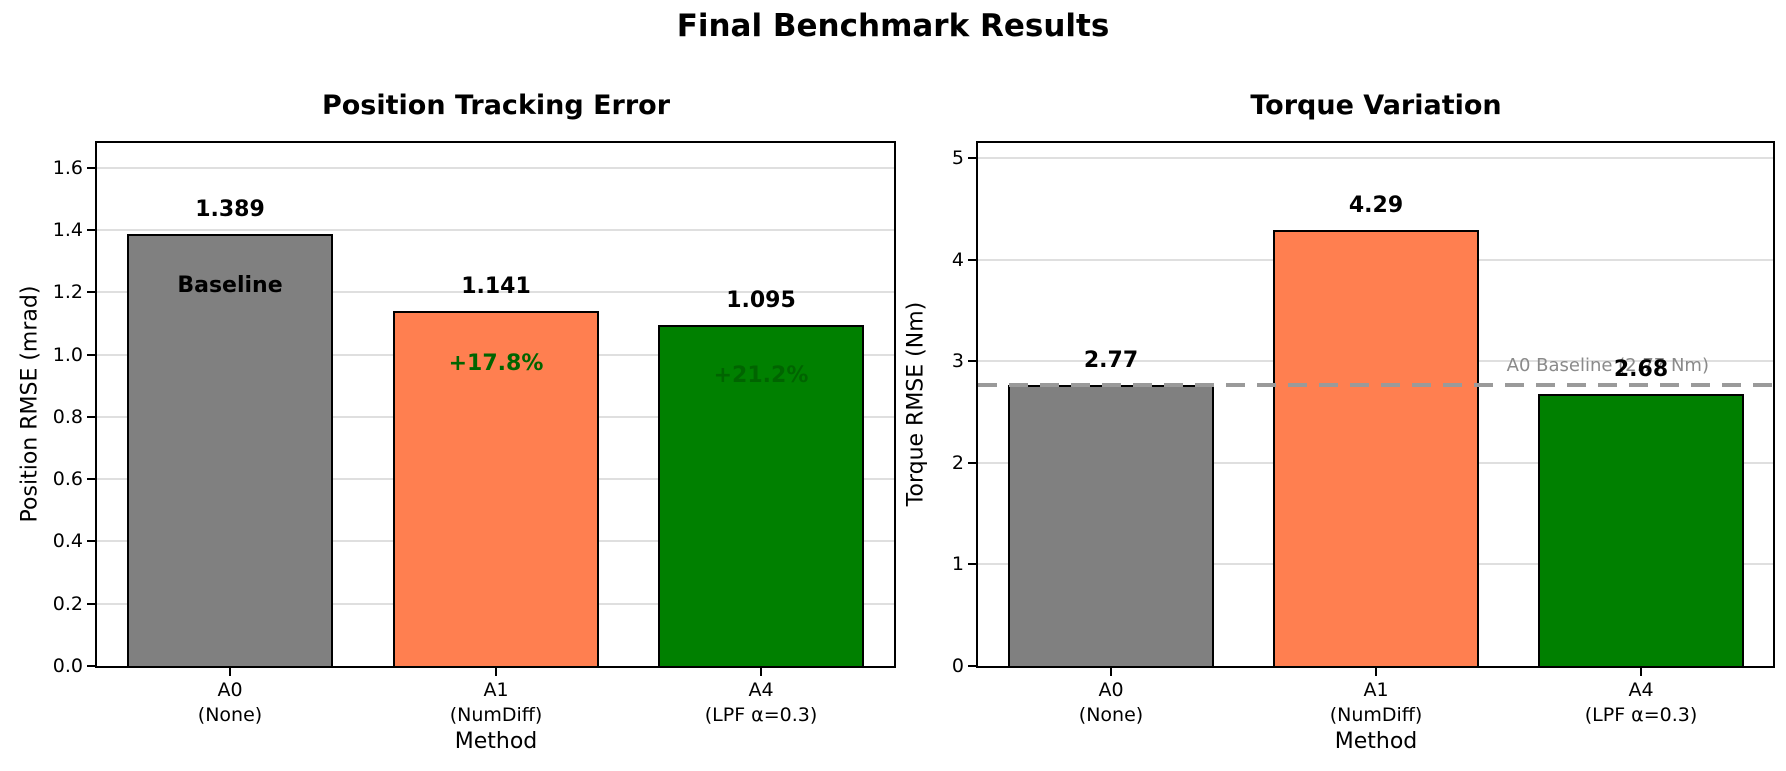  Describe the element at coordinates (761, 375) in the screenshot. I see `bar-annotation: +21.2%` at that location.